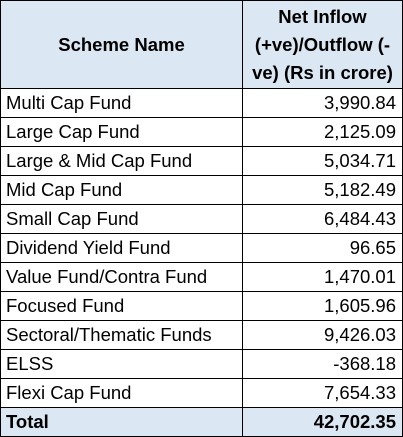 The height and width of the screenshot is (437, 403). Describe the element at coordinates (121, 306) in the screenshot. I see `scheme-name-cell: Focused Fund` at that location.